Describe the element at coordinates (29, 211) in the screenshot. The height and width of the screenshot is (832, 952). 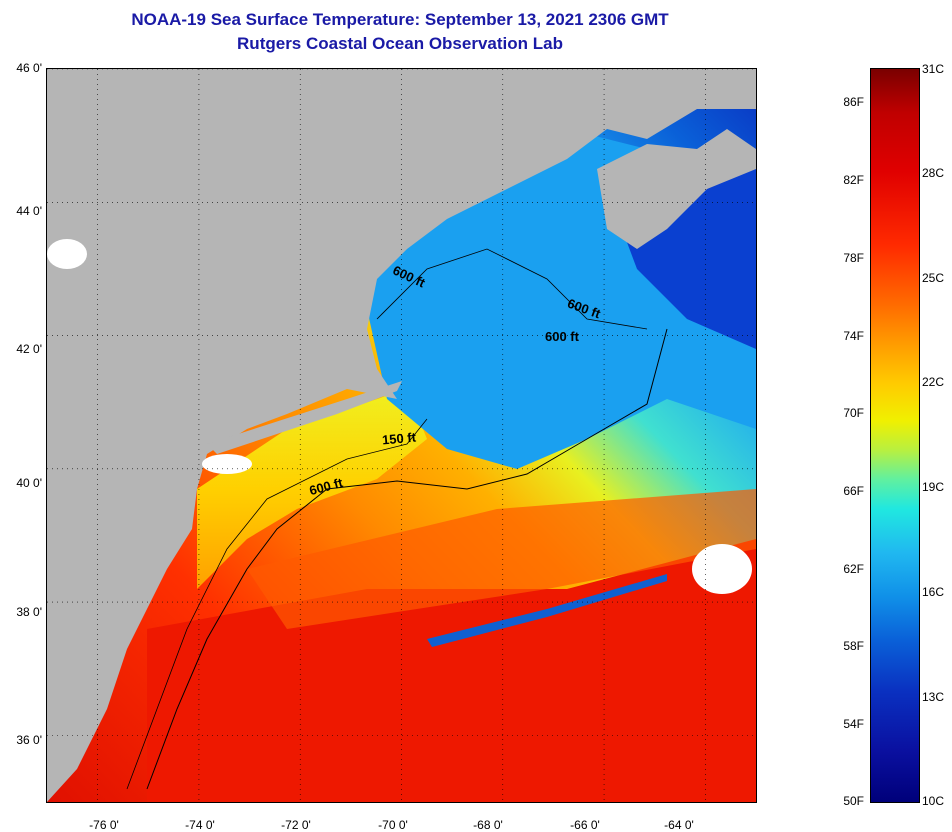
I see `lat-tick-label: 44 0'` at that location.